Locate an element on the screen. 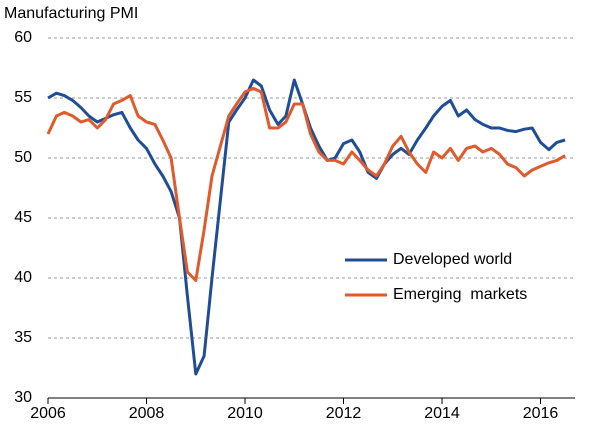 Image resolution: width=590 pixels, height=431 pixels. legend-label: Emerging markets is located at coordinates (460, 294).